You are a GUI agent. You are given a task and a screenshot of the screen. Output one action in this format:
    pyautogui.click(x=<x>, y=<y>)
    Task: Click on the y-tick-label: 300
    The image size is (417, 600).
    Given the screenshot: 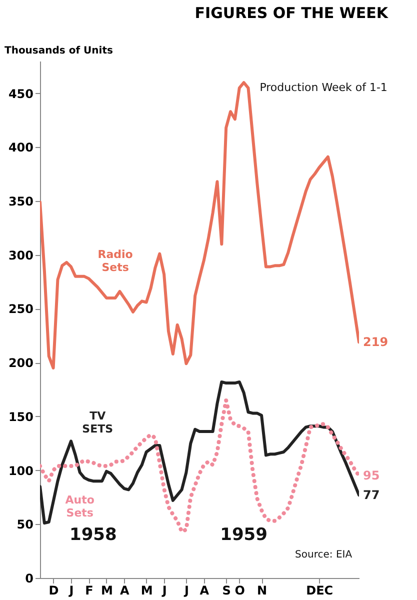 What is the action you would take?
    pyautogui.click(x=21, y=255)
    